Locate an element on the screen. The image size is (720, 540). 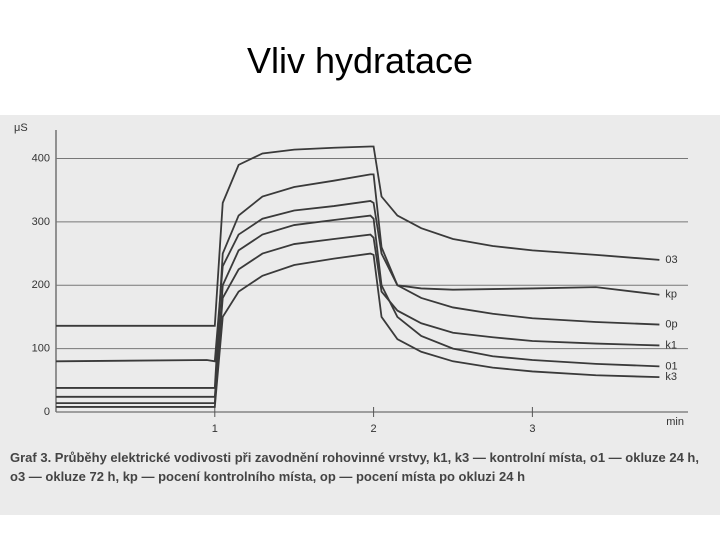
x-tick-label: 2 is located at coordinates (374, 429).